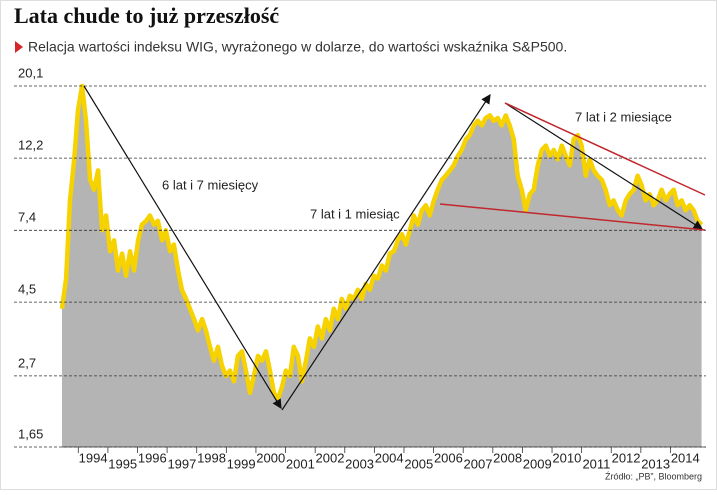 This screenshot has height=495, width=717. What do you see at coordinates (152, 457) in the screenshot?
I see `x-tick-label: 1996` at bounding box center [152, 457].